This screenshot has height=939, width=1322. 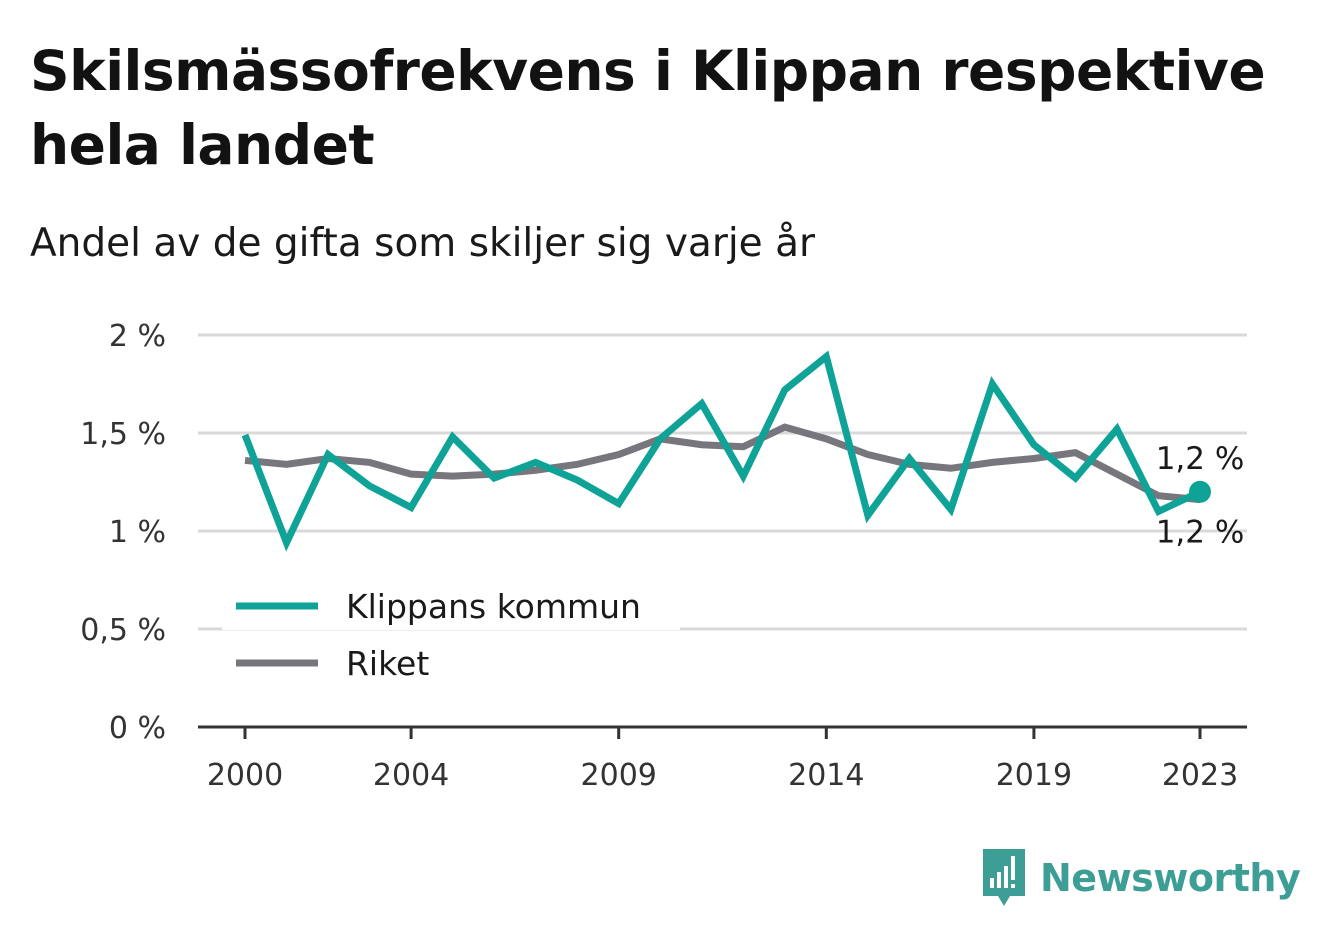 I want to click on y-axis-tick-labels: 0 % 0,5 % 1 % 1,5 % 2 %, so click(x=123, y=532).